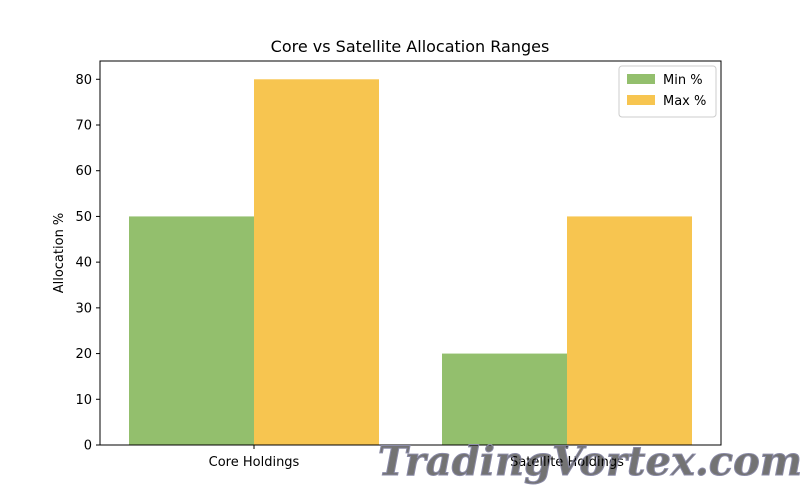 The height and width of the screenshot is (504, 800). Describe the element at coordinates (59, 253) in the screenshot. I see `y-axis-label: Allocation %` at that location.